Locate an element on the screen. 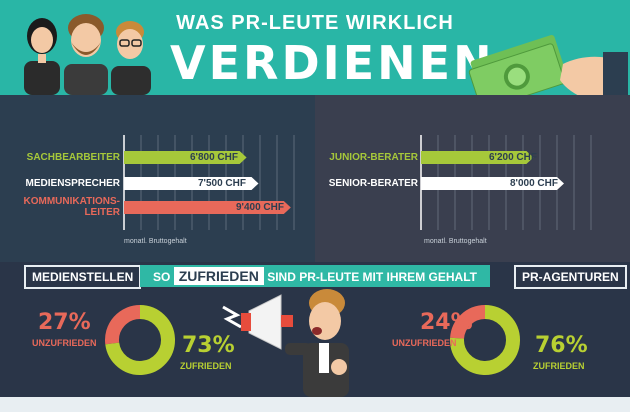 This screenshot has height=412, width=630. bar-label-kommunikationsleiter: KOMMUNIKATIONS- LEITER is located at coordinates (71, 207).